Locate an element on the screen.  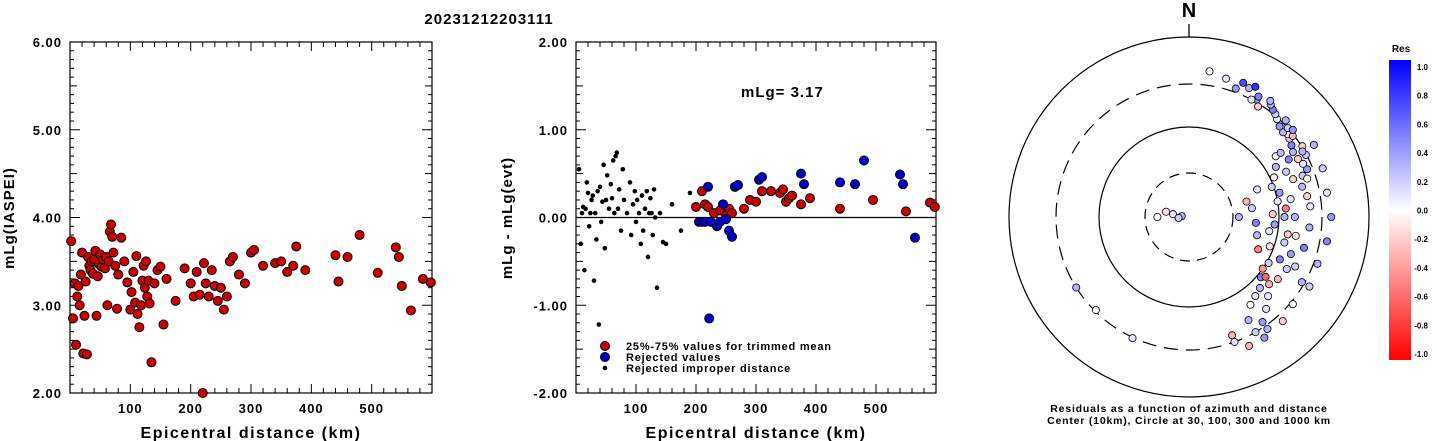
x-tick-labels: 100 200 300 400 500 is located at coordinates (250, 408).